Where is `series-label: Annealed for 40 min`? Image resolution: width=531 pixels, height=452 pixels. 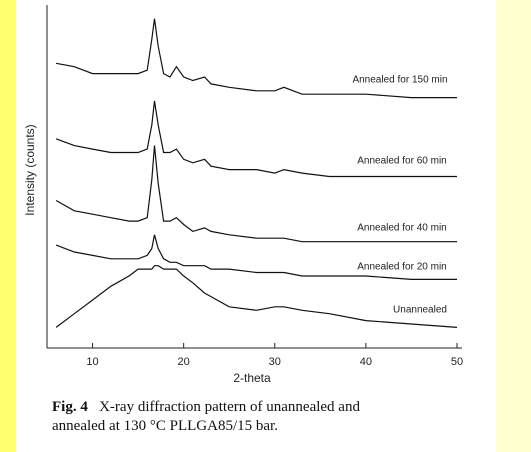
series-label: Annealed for 40 min is located at coordinates (402, 228).